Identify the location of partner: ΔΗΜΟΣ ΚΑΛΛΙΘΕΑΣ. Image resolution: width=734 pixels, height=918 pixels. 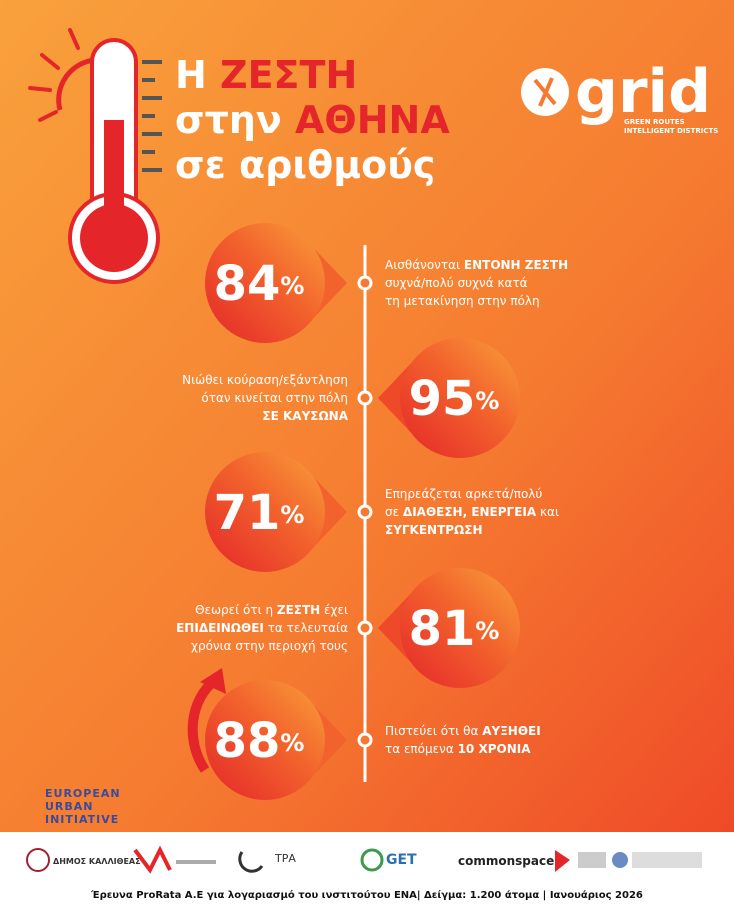
(97, 861).